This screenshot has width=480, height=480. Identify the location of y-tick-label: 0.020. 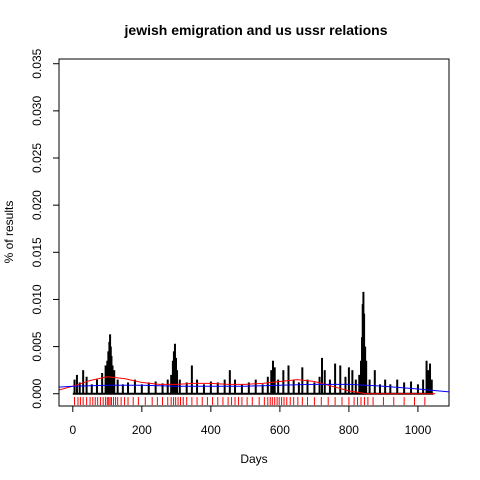
(37, 205).